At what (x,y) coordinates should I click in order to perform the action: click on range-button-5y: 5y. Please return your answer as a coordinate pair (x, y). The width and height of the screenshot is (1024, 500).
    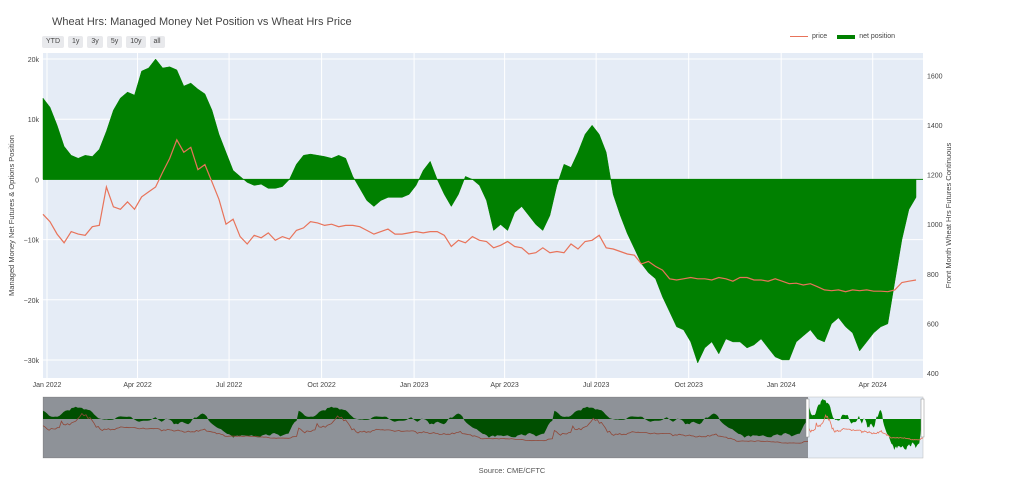
    Looking at the image, I should click on (114, 42).